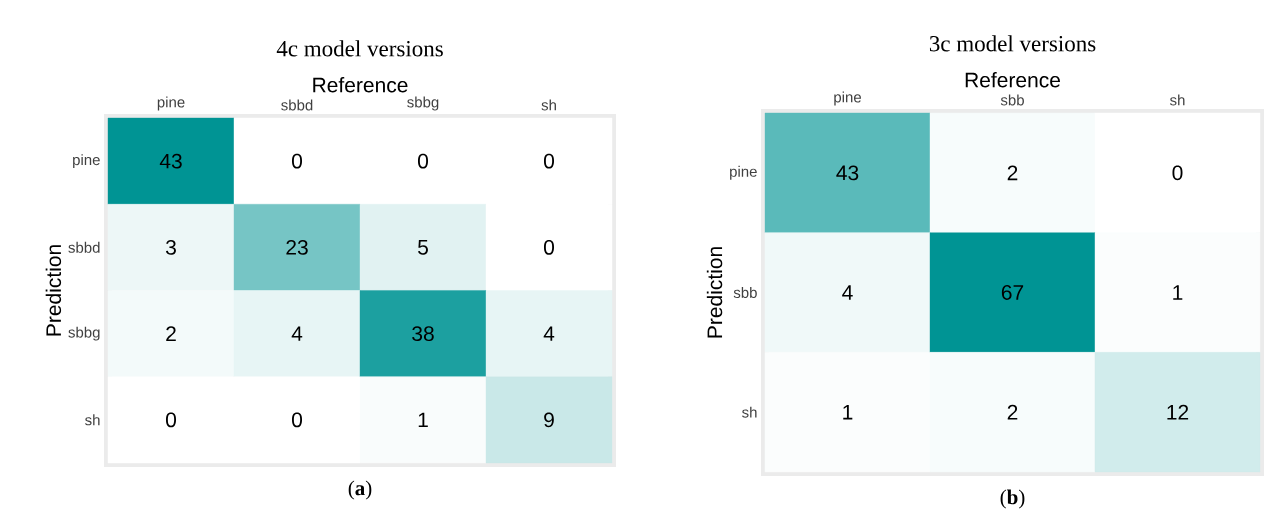 Image resolution: width=1269 pixels, height=519 pixels. Describe the element at coordinates (84, 333) in the screenshot. I see `y-tick-label: sbbg` at that location.